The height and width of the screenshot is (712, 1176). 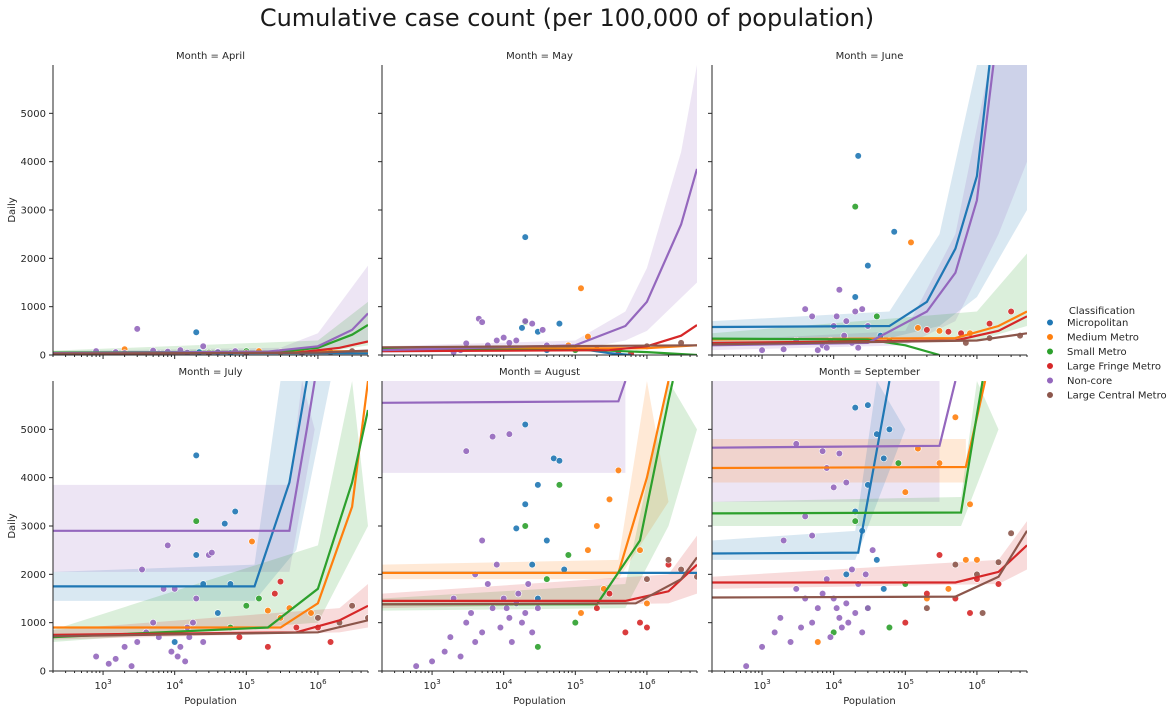 I want to click on legend-entry: Large Fringe Metro, so click(x=1114, y=367).